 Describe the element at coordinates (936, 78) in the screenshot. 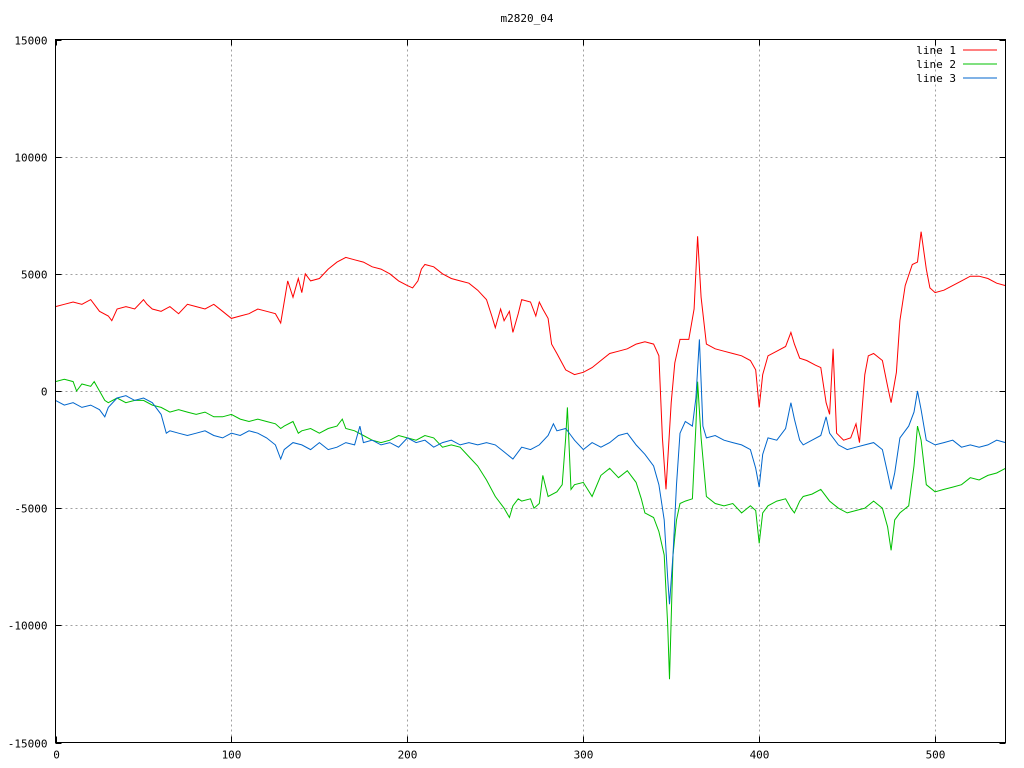

I see `legend-label: line 3` at that location.